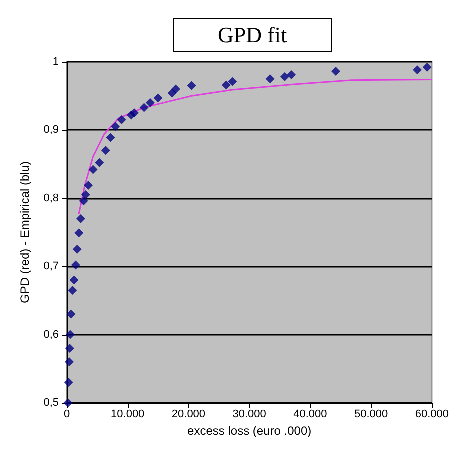  What do you see at coordinates (432, 414) in the screenshot?
I see `x-tick-label: 60.000` at bounding box center [432, 414].